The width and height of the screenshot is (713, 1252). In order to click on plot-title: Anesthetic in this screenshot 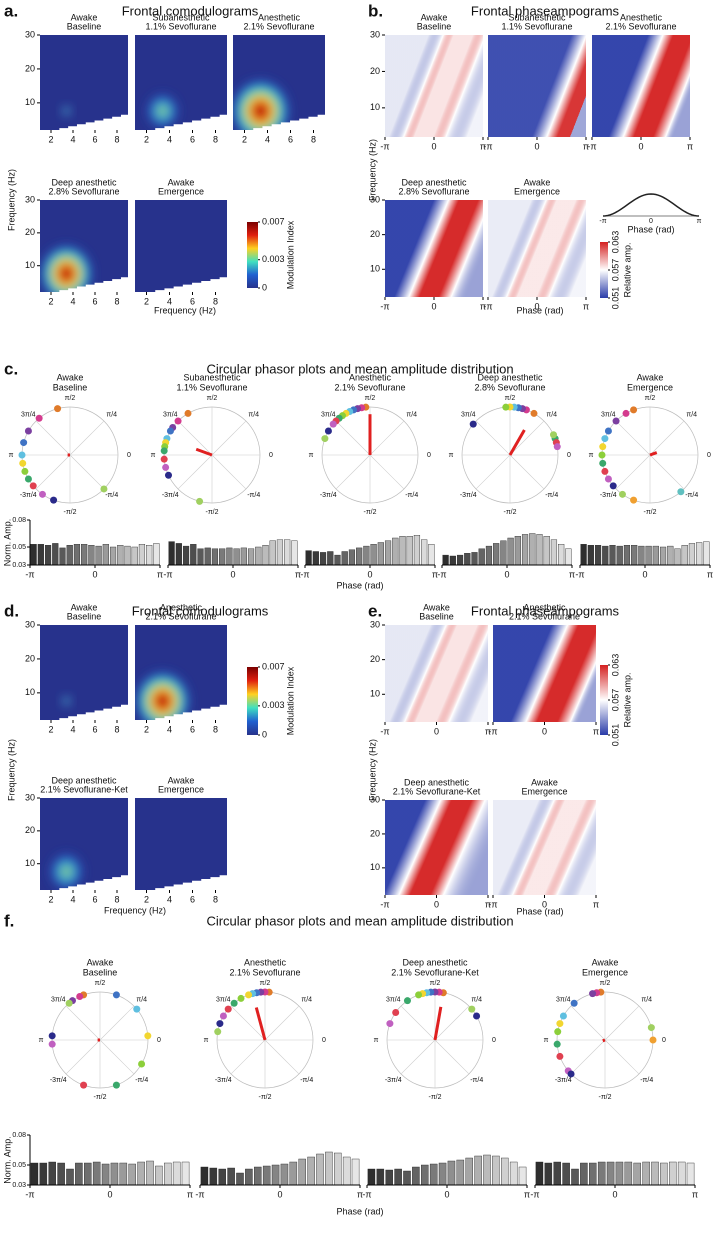, I will do `click(181, 607)`.